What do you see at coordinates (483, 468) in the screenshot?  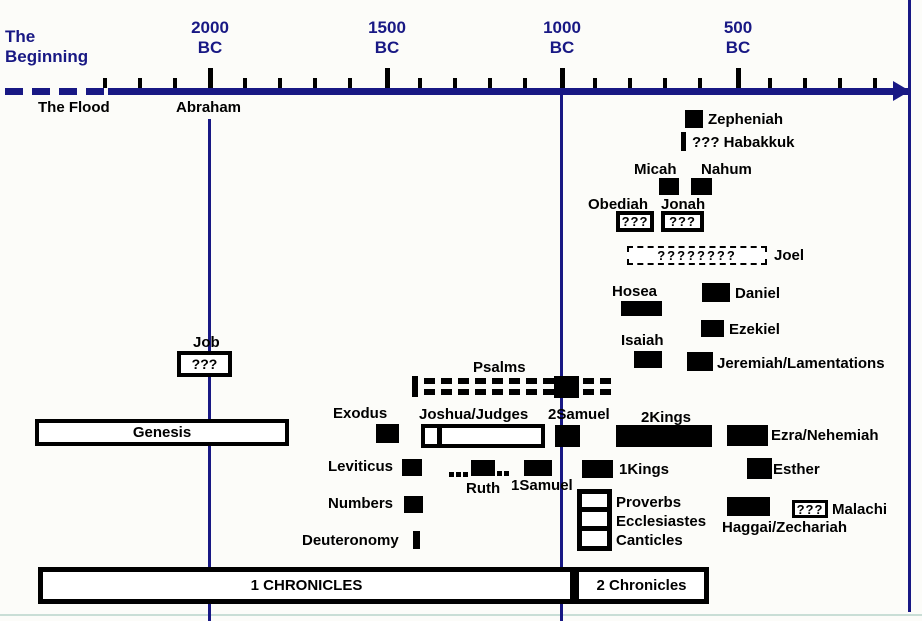 I see `book-ruth-marker` at bounding box center [483, 468].